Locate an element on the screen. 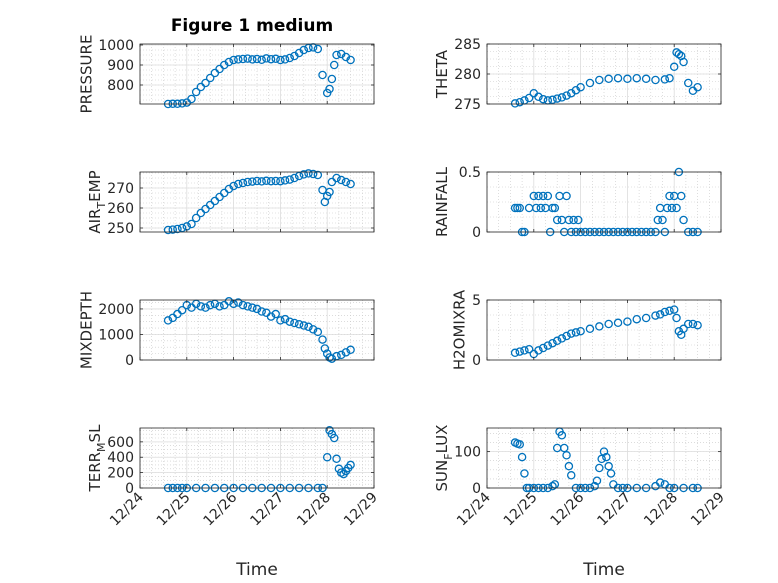 The width and height of the screenshot is (778, 583). y-tick-label: 200 is located at coordinates (120, 474).